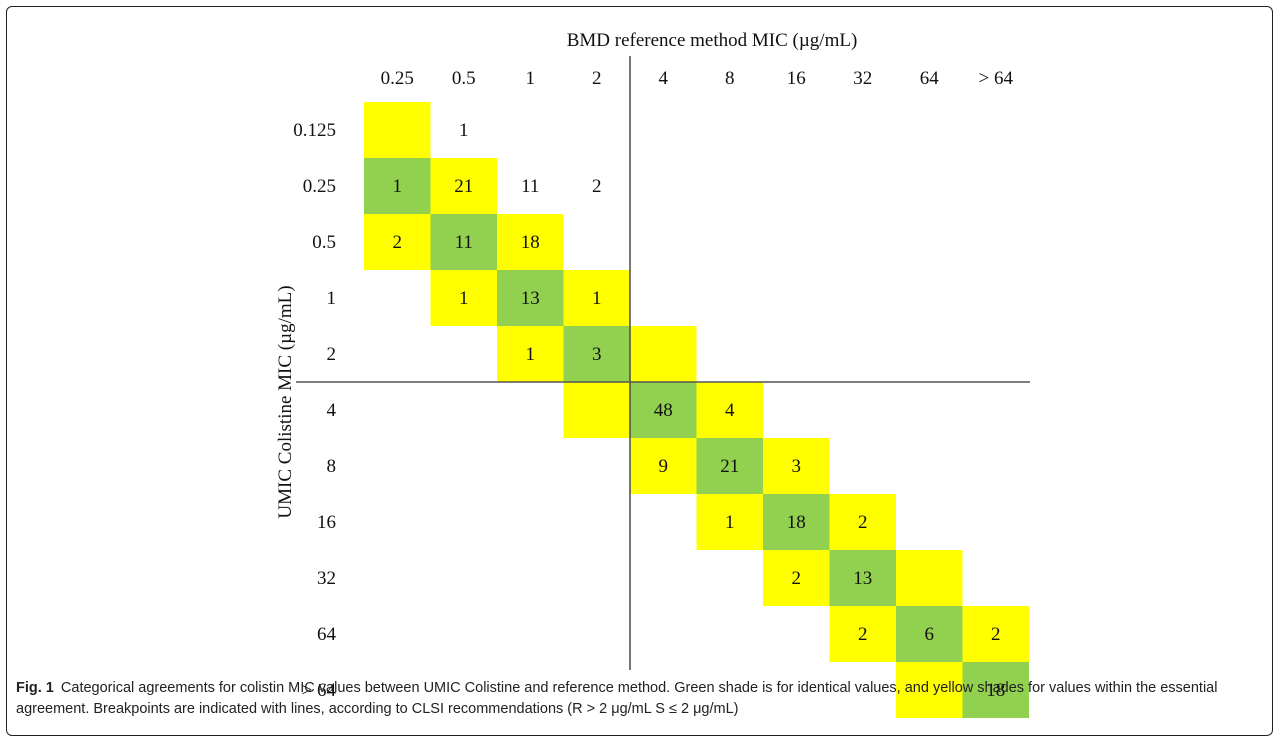  I want to click on cell-32-16-value: 2, so click(797, 578).